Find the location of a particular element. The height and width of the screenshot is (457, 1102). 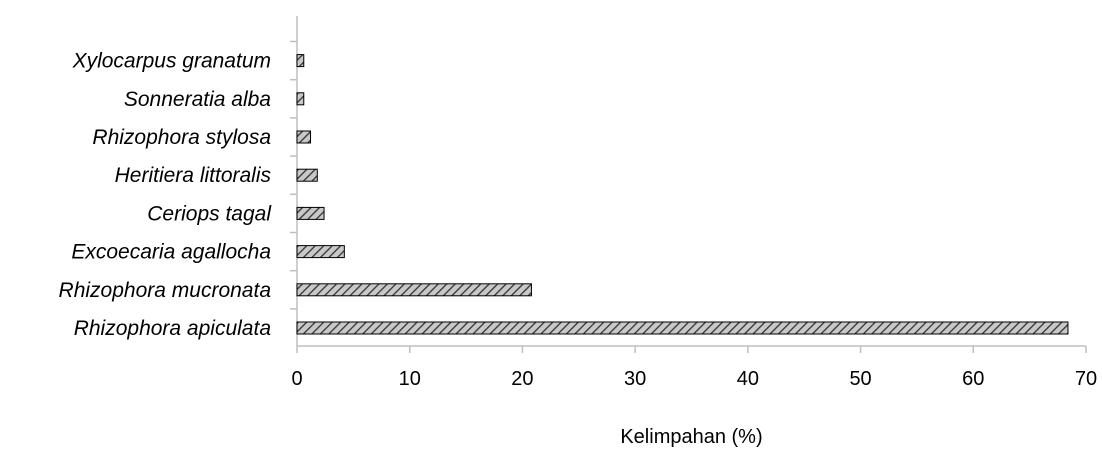

category-label: Rhizophora stylosa is located at coordinates (181, 137).